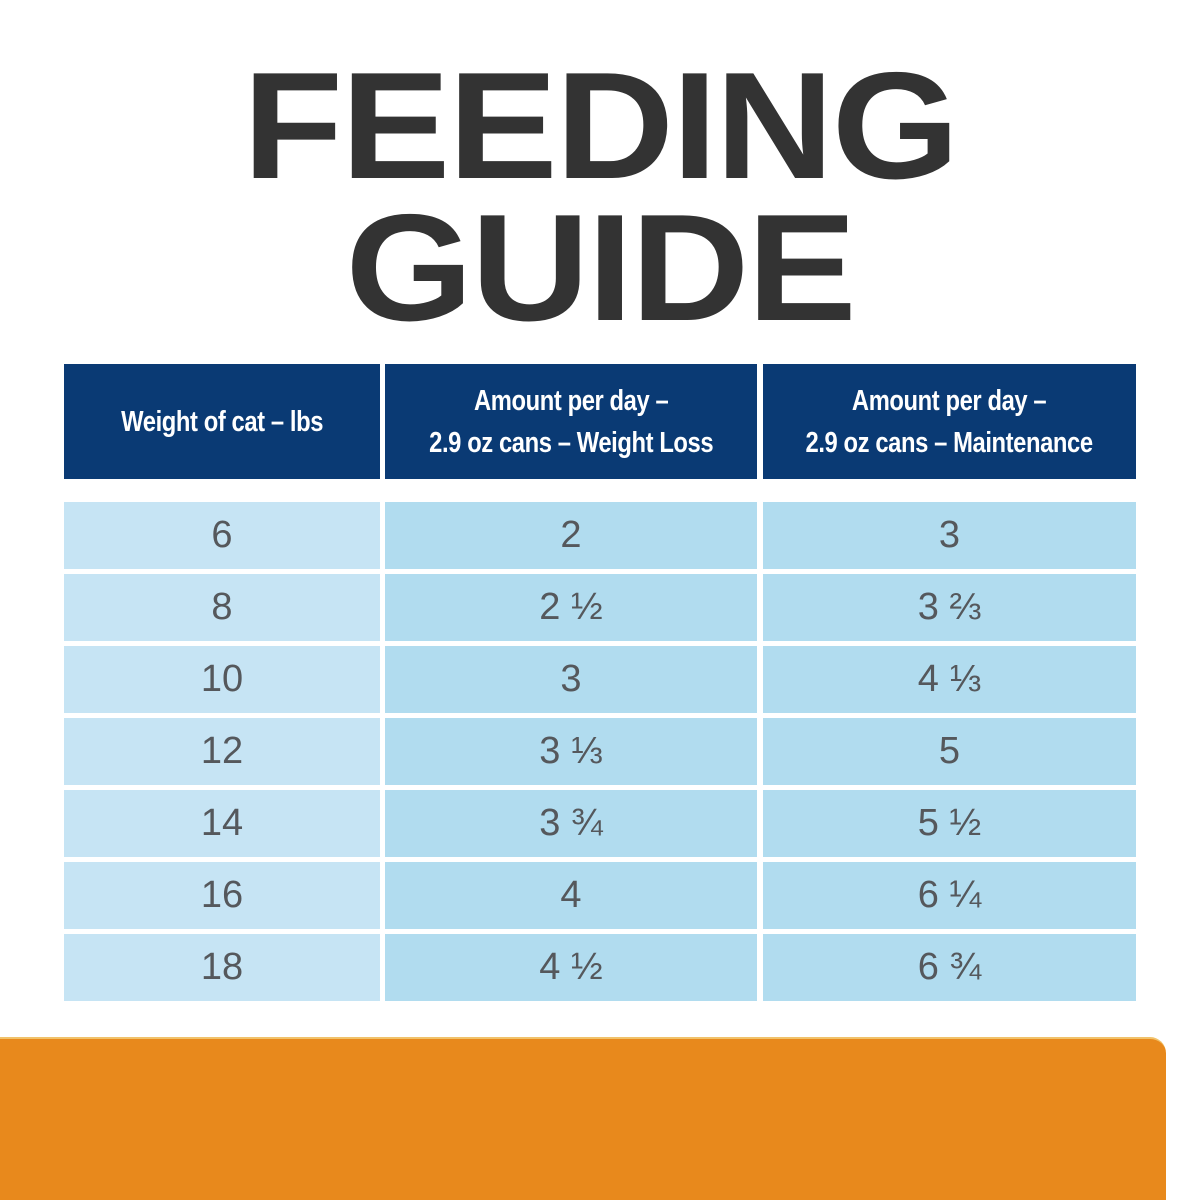 The image size is (1200, 1200). What do you see at coordinates (949, 679) in the screenshot?
I see `maintenance-cell: 4 ⅓` at bounding box center [949, 679].